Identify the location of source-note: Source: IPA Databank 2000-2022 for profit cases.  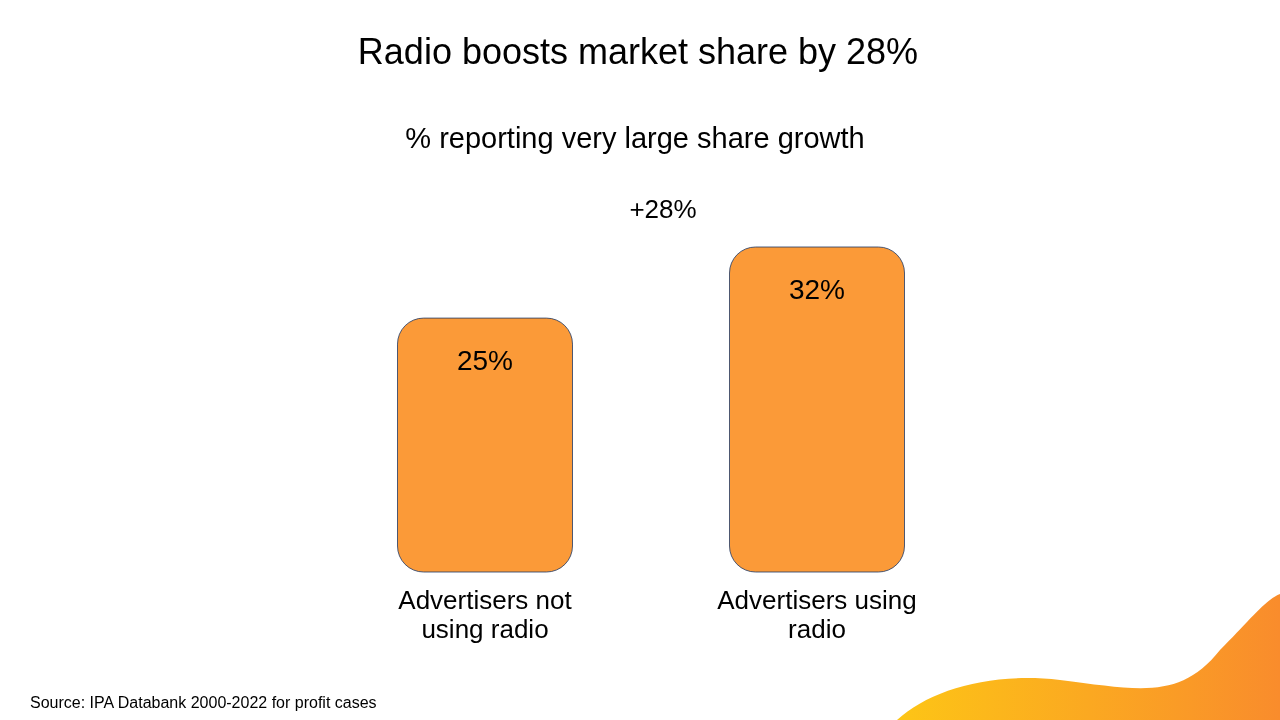
(203, 702).